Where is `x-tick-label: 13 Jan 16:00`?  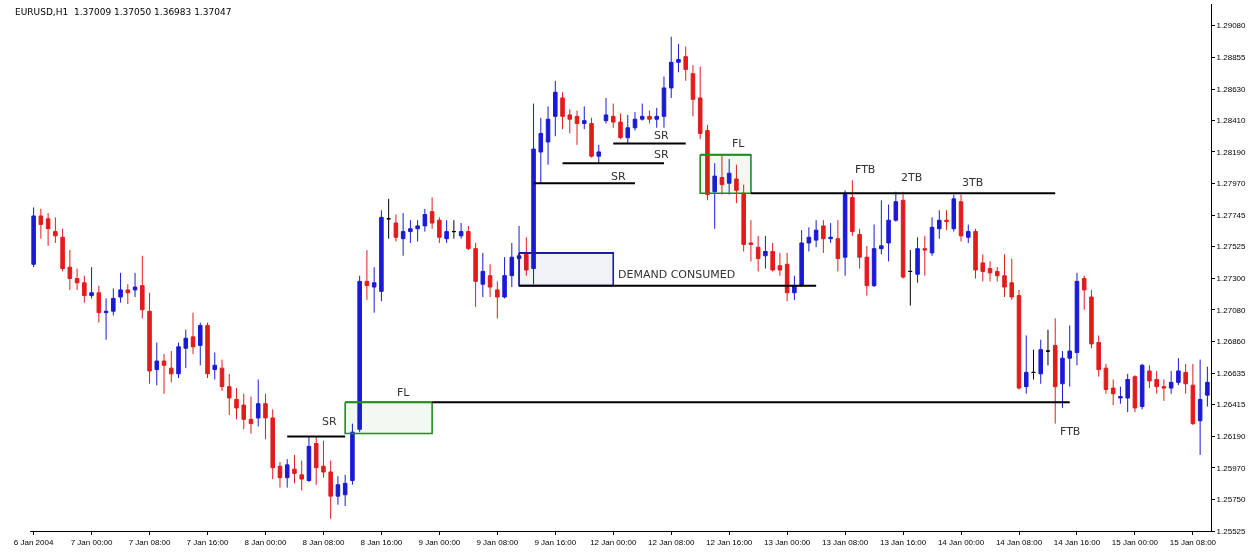
x-tick-label: 13 Jan 16:00 is located at coordinates (903, 542).